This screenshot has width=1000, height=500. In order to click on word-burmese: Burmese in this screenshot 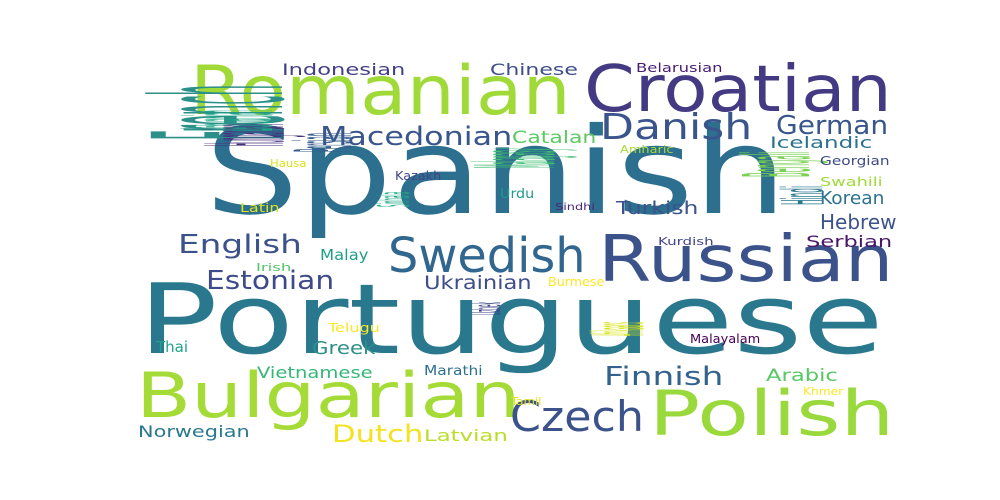, I will do `click(576, 282)`.